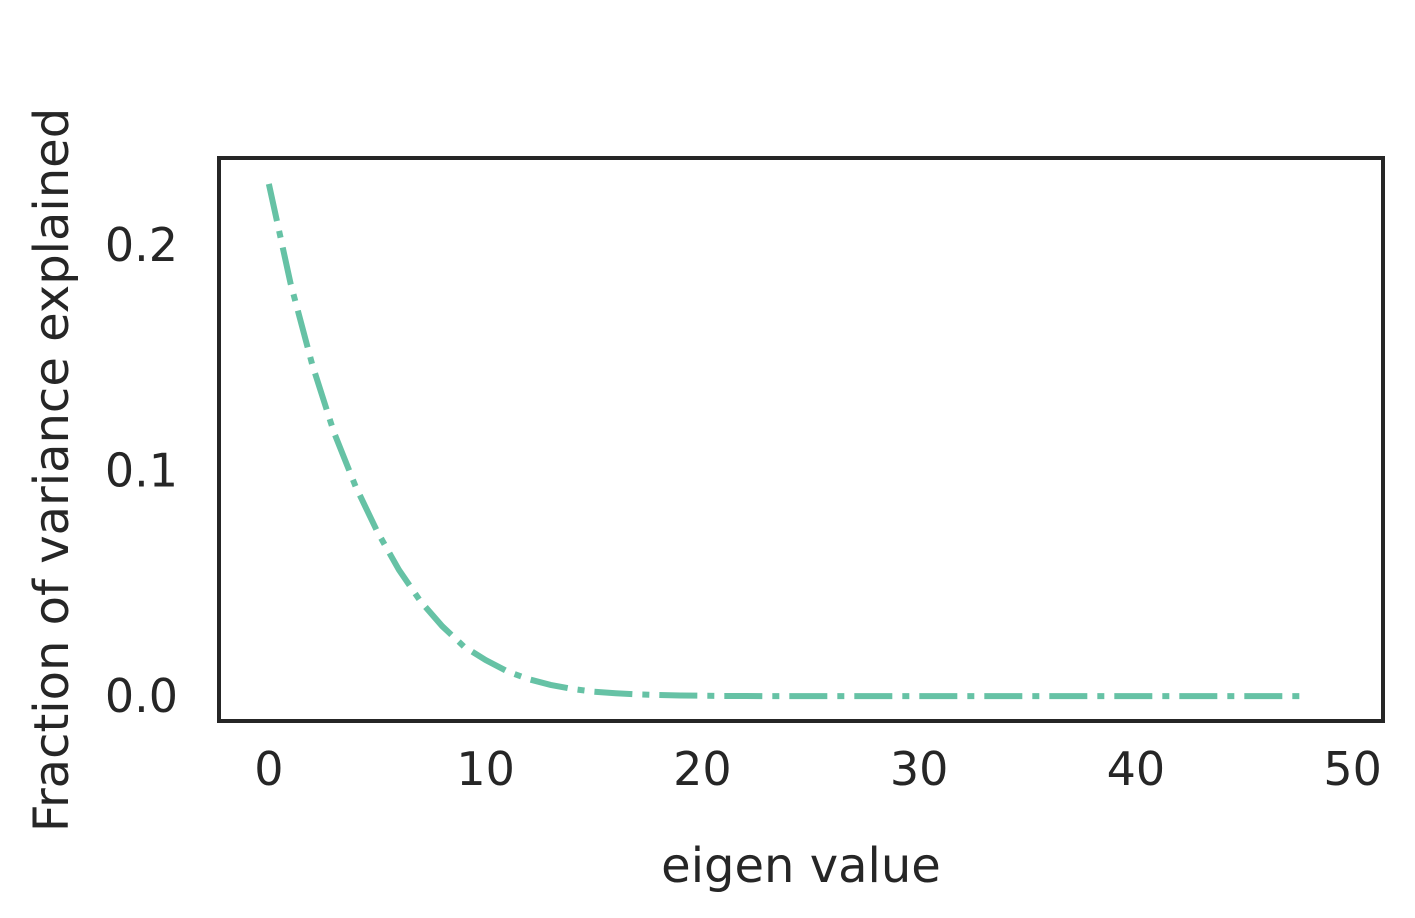  What do you see at coordinates (1352, 769) in the screenshot?
I see `x-tick-label: 50` at bounding box center [1352, 769].